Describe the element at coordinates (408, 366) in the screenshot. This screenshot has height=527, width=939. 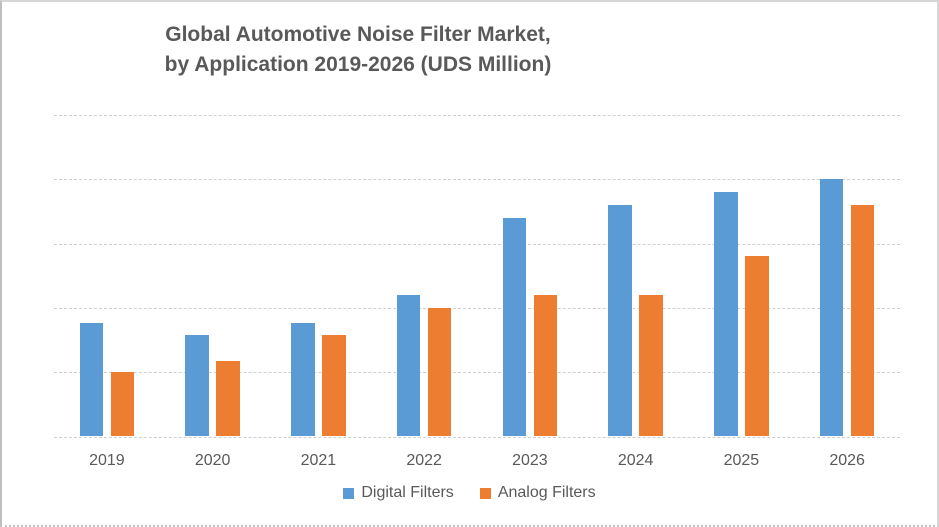
I see `digital-filters-bar-2022` at that location.